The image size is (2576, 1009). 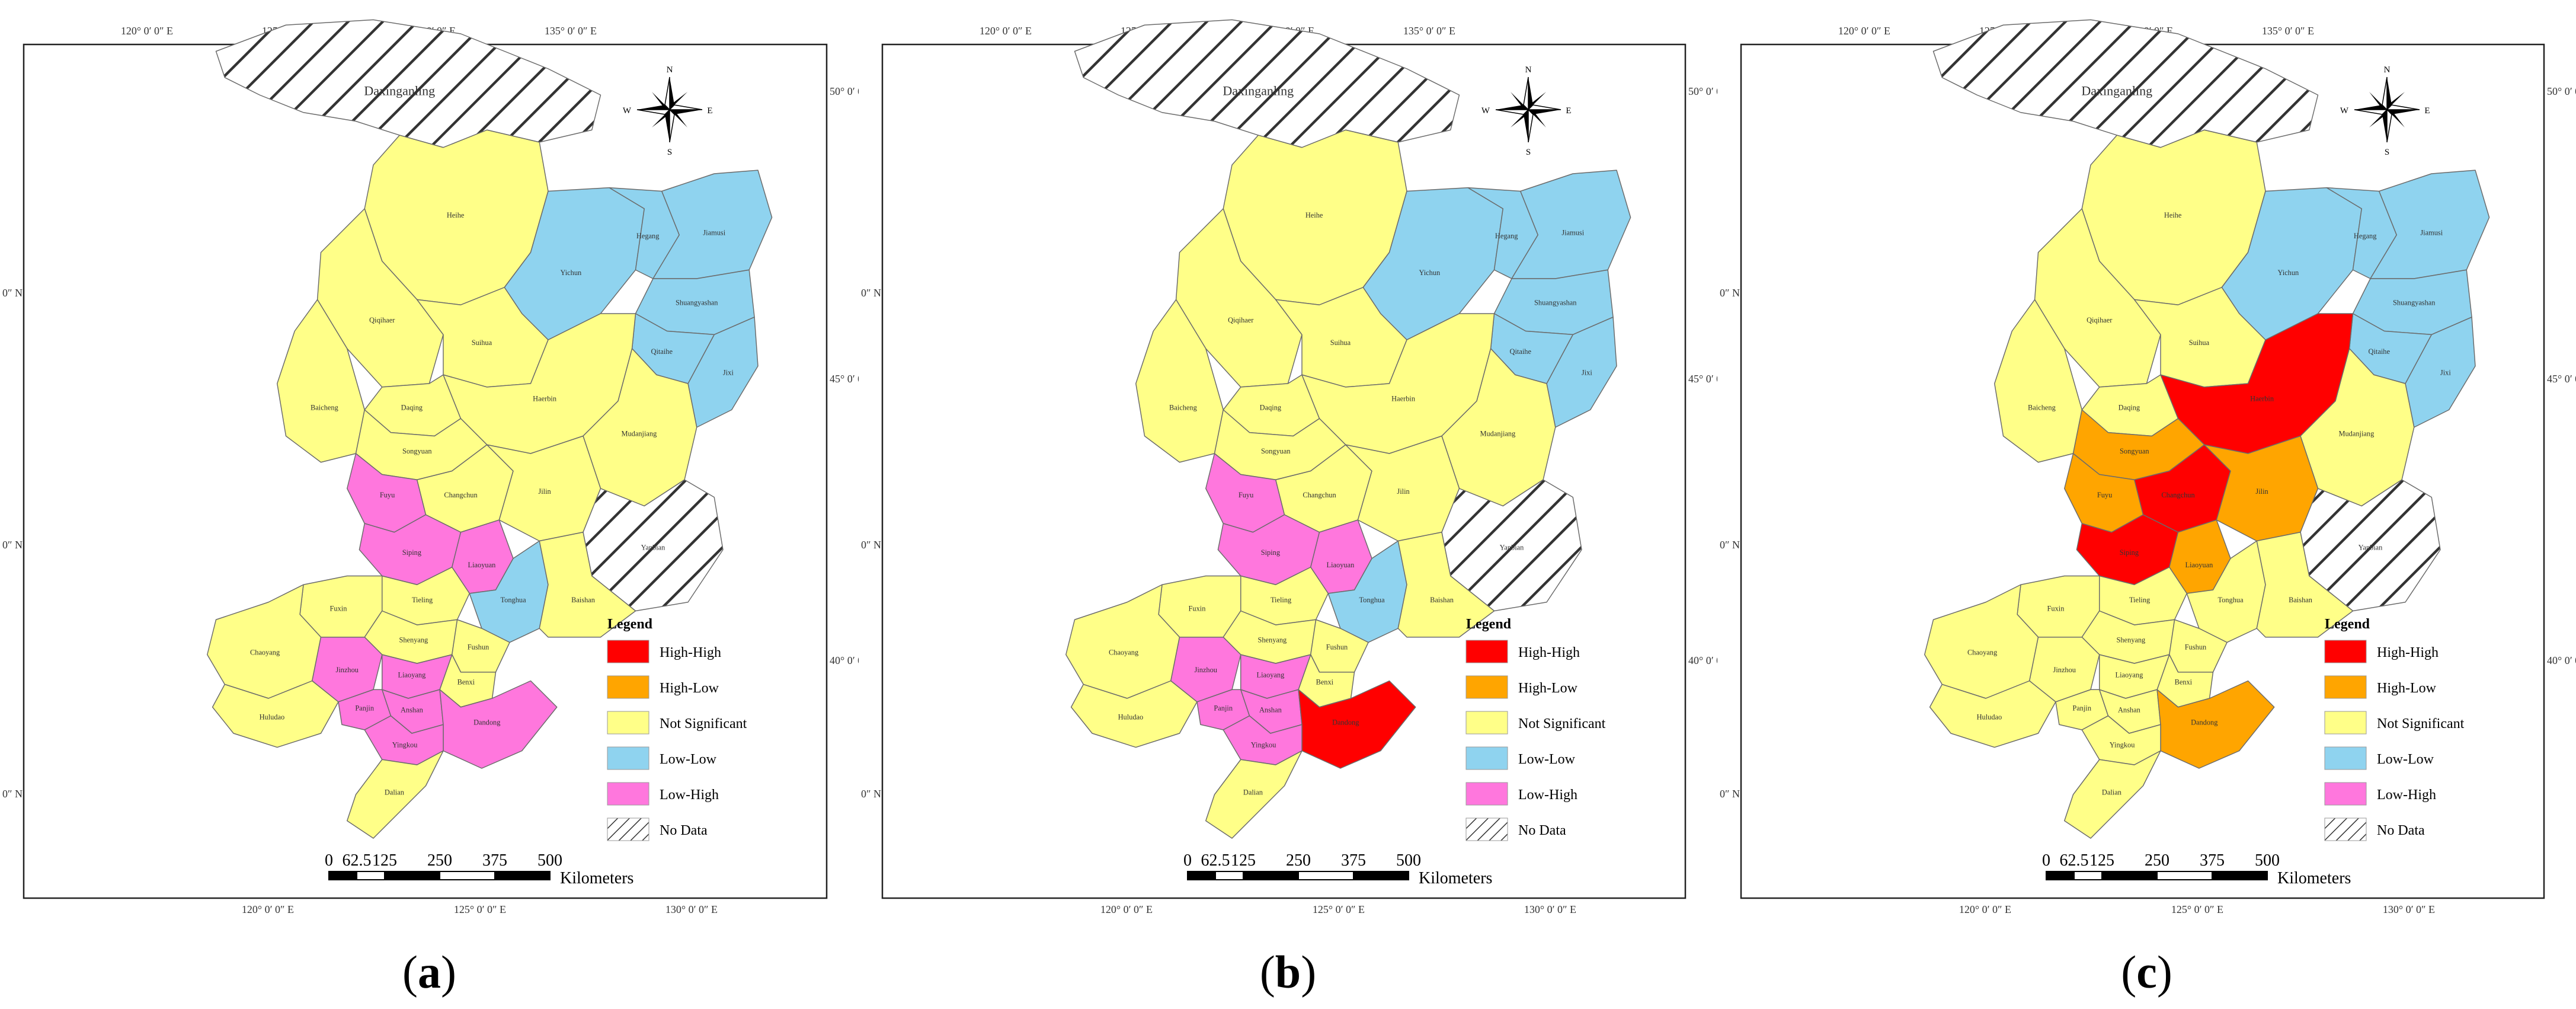 What do you see at coordinates (2288, 273) in the screenshot?
I see `region-label-yichun: Yichun` at bounding box center [2288, 273].